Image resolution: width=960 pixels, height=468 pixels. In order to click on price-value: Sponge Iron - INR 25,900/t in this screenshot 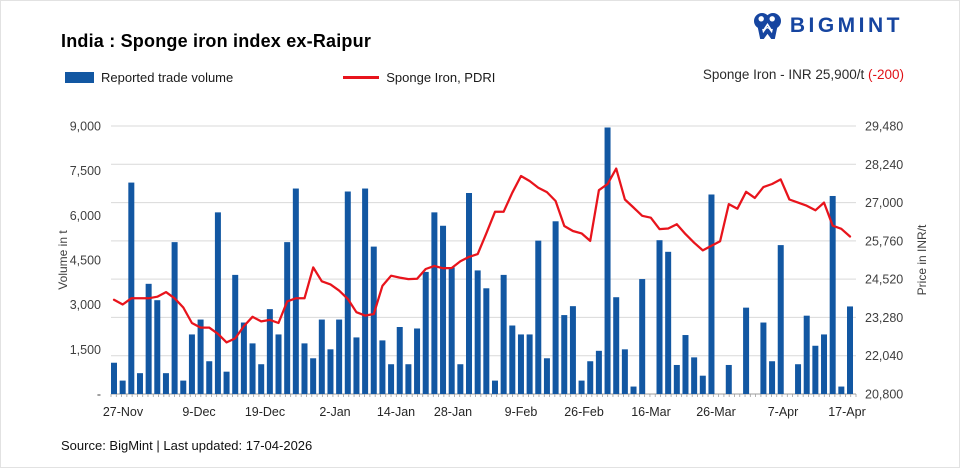, I will do `click(783, 74)`.